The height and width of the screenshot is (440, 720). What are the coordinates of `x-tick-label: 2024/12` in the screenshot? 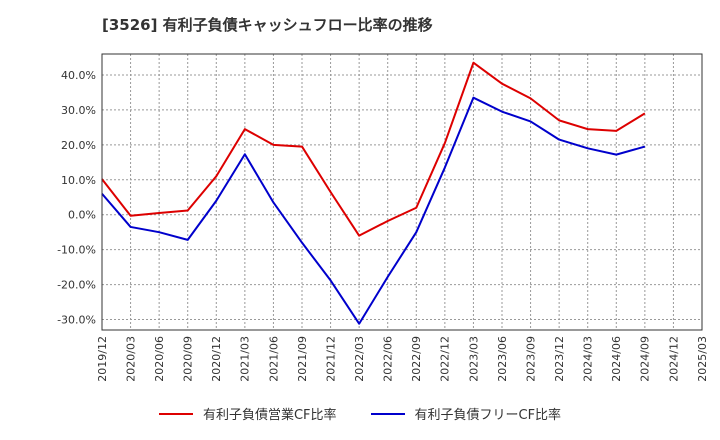 It's located at (673, 359).